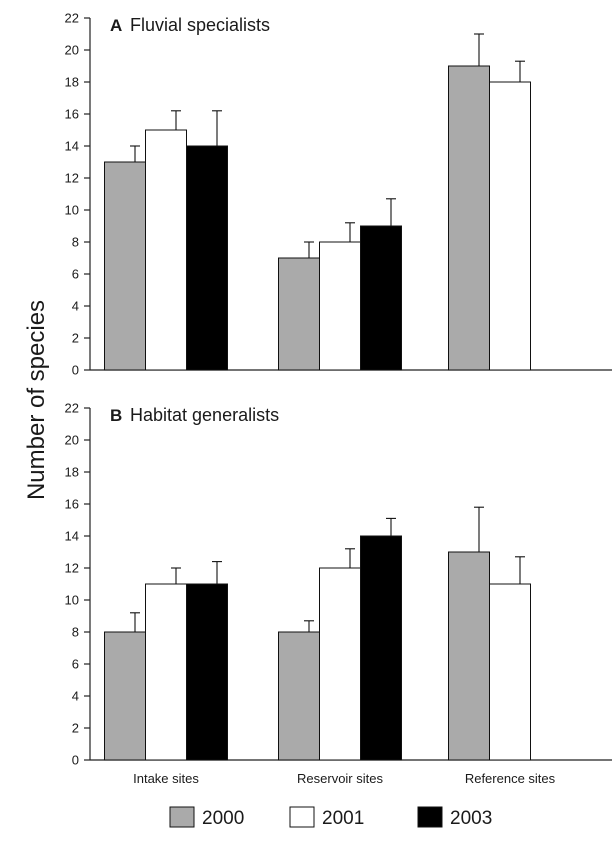 The width and height of the screenshot is (615, 841). Describe the element at coordinates (343, 818) in the screenshot. I see `legend-label: 2001` at that location.